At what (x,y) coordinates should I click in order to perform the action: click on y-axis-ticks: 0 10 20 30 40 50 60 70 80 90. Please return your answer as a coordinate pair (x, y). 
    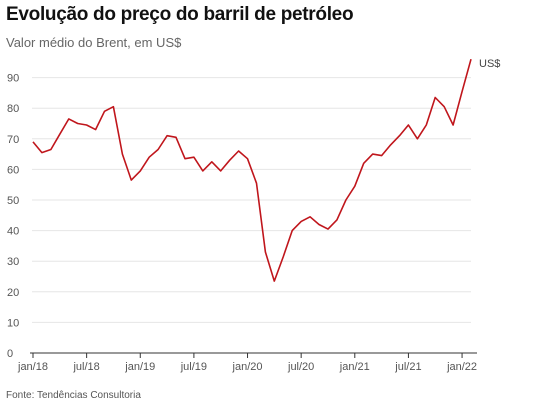
    Looking at the image, I should click on (13, 216).